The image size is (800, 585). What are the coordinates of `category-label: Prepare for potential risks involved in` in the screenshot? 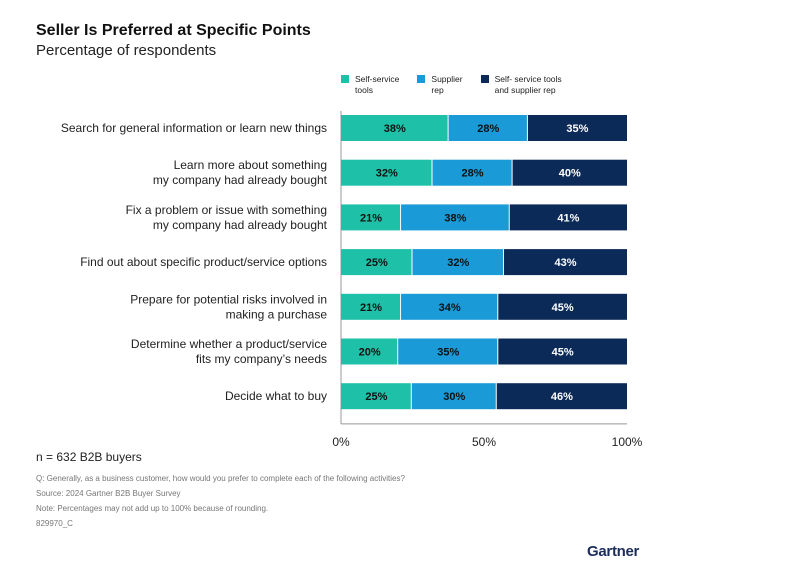 It's located at (228, 299).